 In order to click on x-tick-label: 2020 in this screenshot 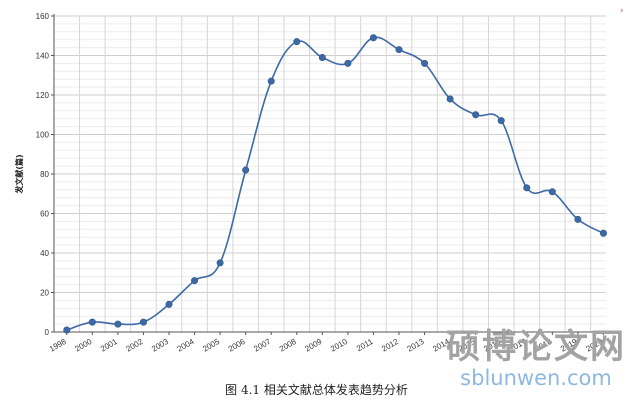, I will do `click(595, 345)`.